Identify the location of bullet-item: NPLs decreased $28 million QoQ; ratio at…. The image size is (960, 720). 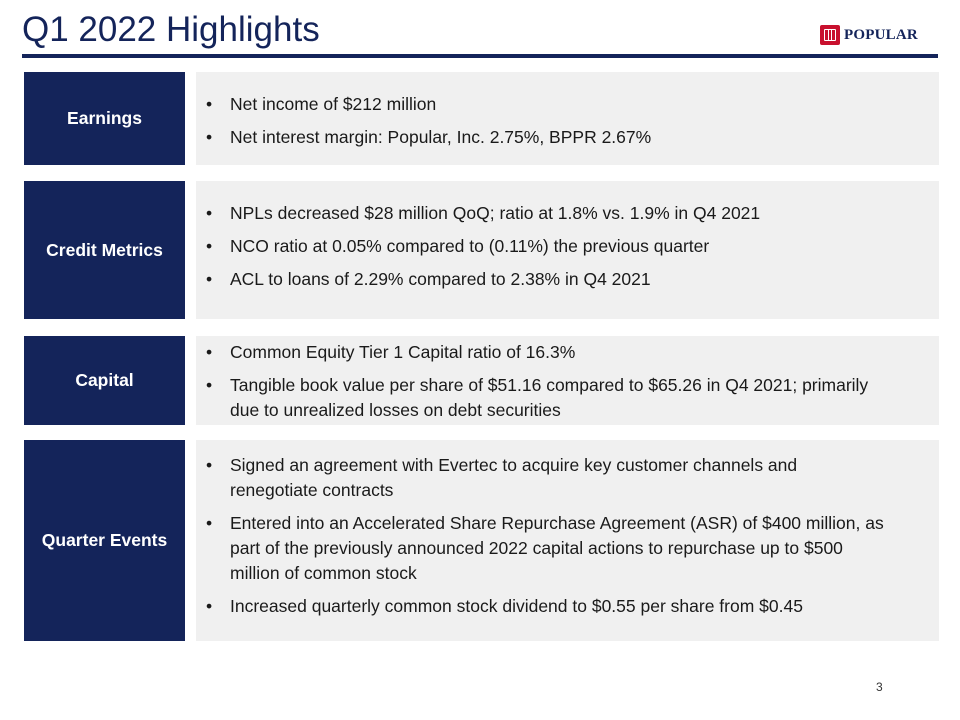
(568, 213).